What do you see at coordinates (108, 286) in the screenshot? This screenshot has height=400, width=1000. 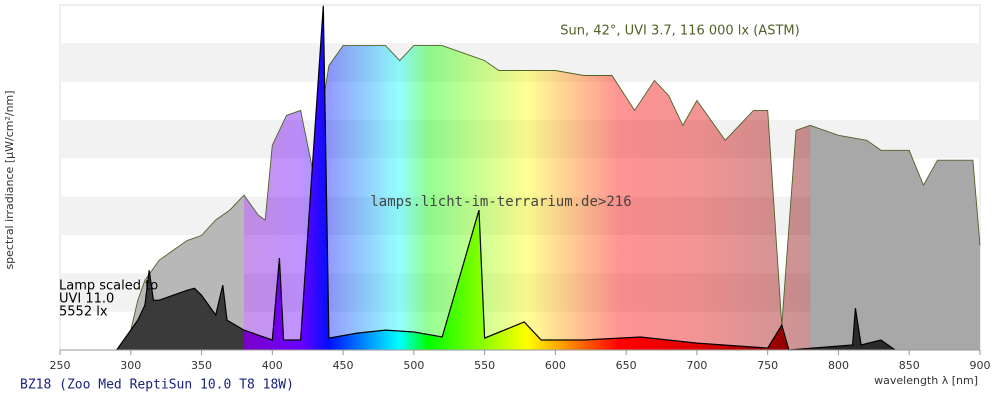 I see `lamp-note: Lamp scaled to` at bounding box center [108, 286].